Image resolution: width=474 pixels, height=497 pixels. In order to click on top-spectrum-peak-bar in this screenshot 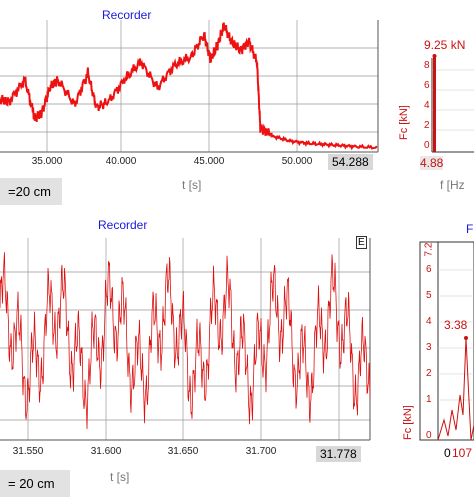, I will do `click(434, 104)`.